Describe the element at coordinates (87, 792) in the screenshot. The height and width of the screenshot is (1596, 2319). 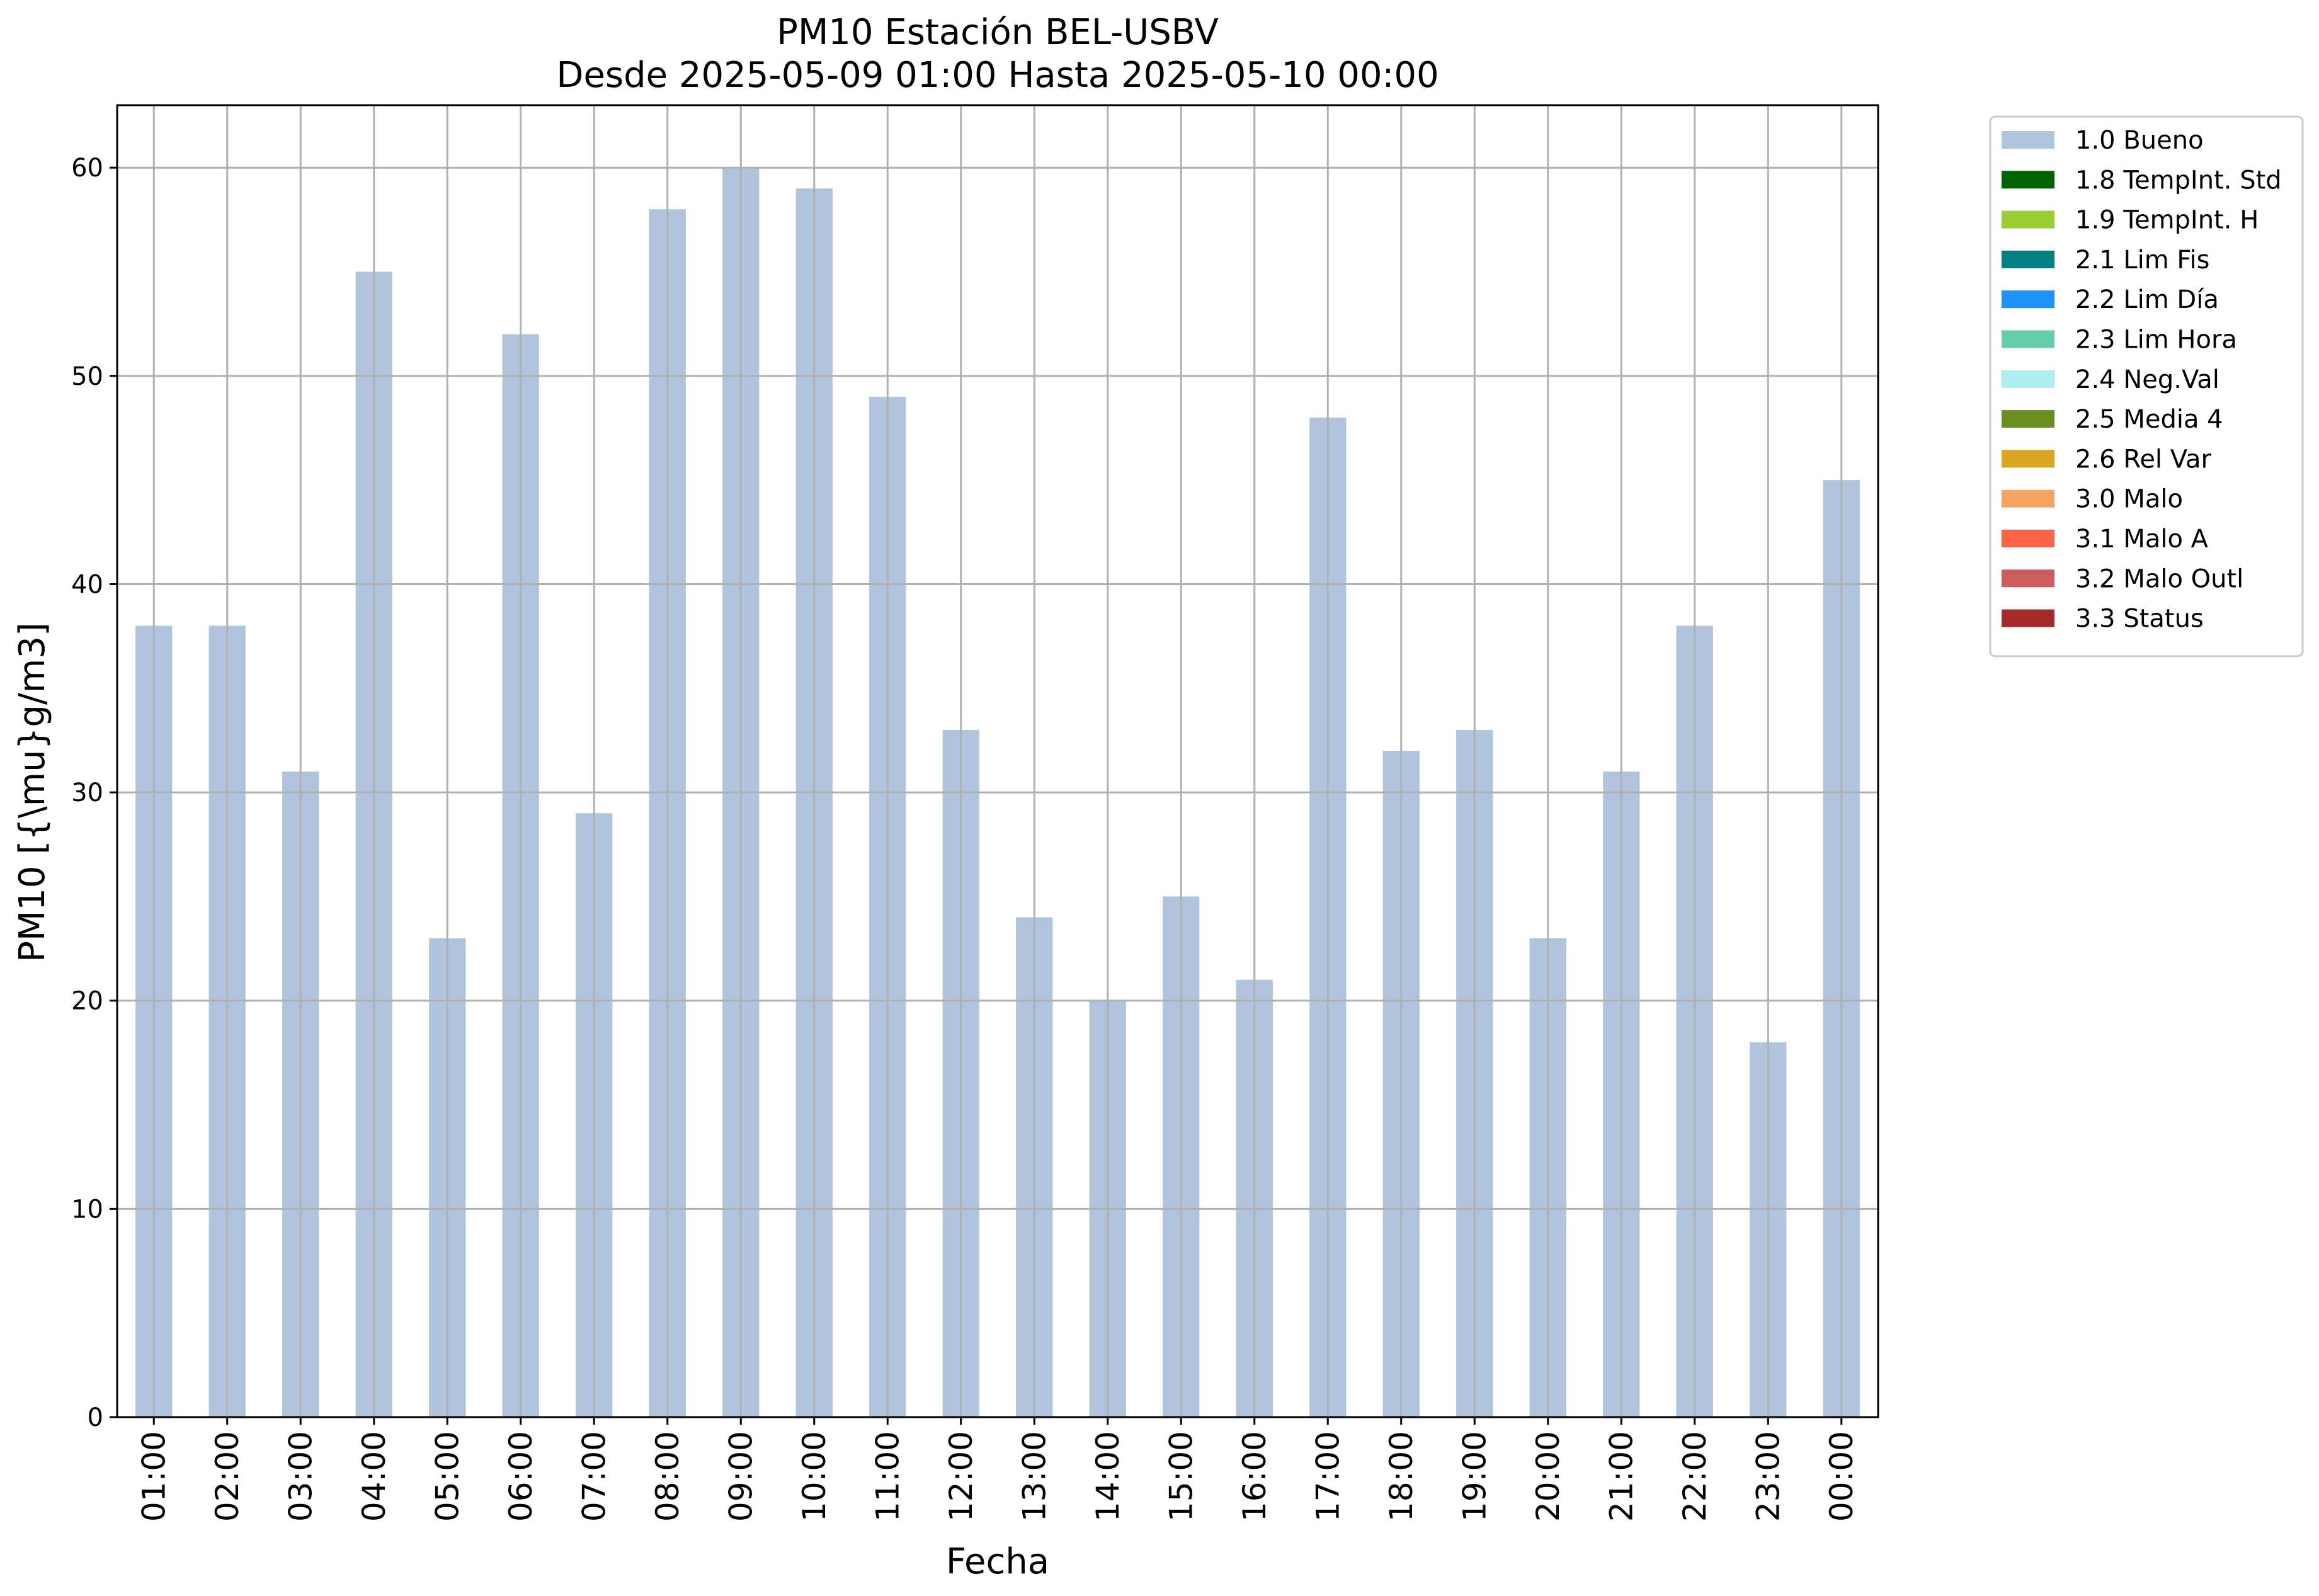
I see `y-tick-label: 30` at that location.